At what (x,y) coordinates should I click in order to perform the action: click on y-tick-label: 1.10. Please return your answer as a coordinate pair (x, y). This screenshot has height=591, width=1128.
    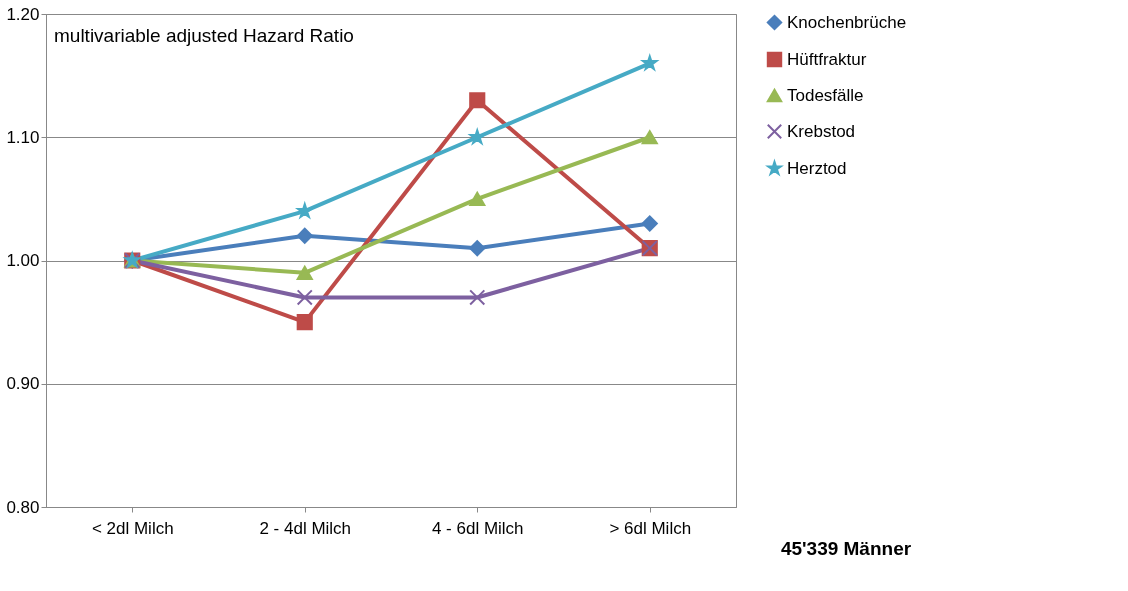
    Looking at the image, I should click on (23, 137).